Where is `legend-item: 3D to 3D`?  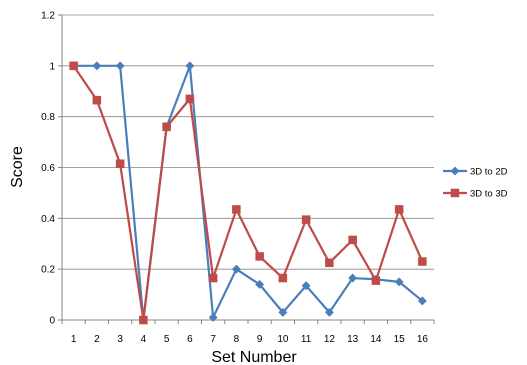
legend-item: 3D to 3D is located at coordinates (475, 194).